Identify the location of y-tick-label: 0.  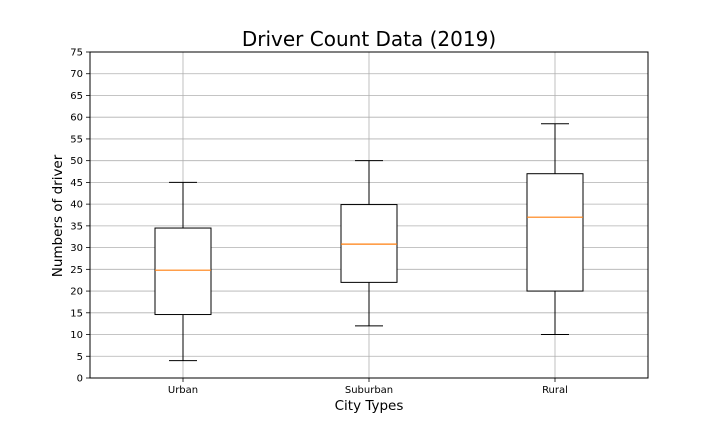
(80, 379).